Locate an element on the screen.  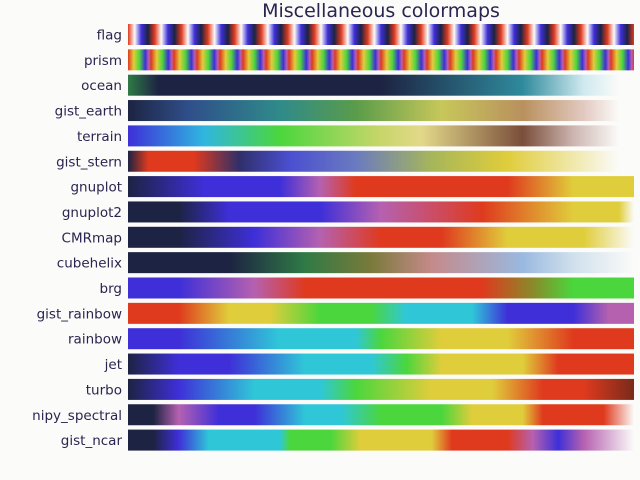
colormap-label: CMRmap is located at coordinates (92, 238).